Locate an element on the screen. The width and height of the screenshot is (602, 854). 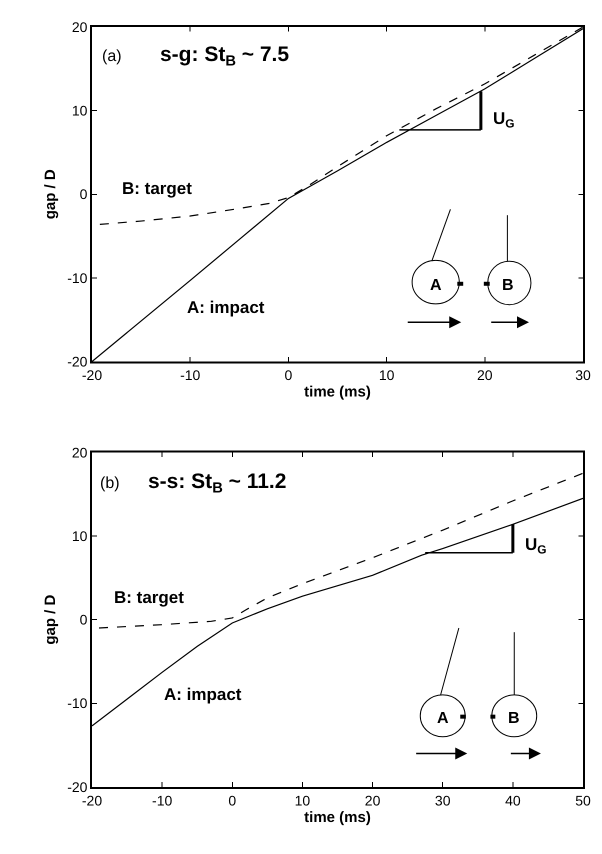
x-tick-label: 40 is located at coordinates (513, 800).